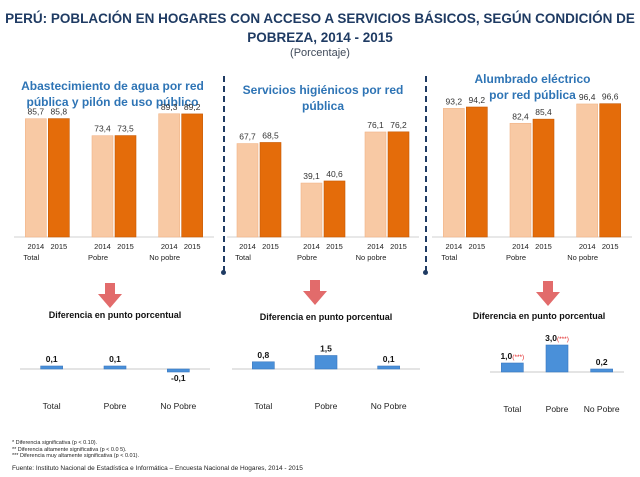 This screenshot has width=640, height=477. I want to click on panel-title-electricity-line2: por red pública, so click(532, 95).